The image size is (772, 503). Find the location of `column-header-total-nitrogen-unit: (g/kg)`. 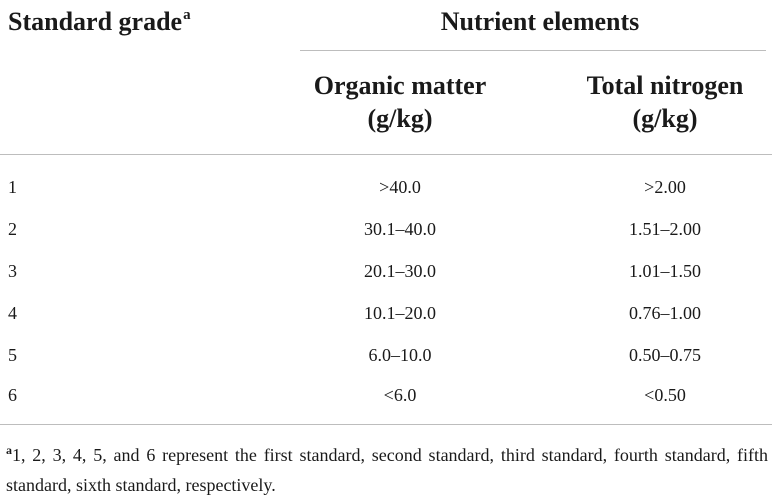

column-header-total-nitrogen-unit: (g/kg) is located at coordinates (665, 118).